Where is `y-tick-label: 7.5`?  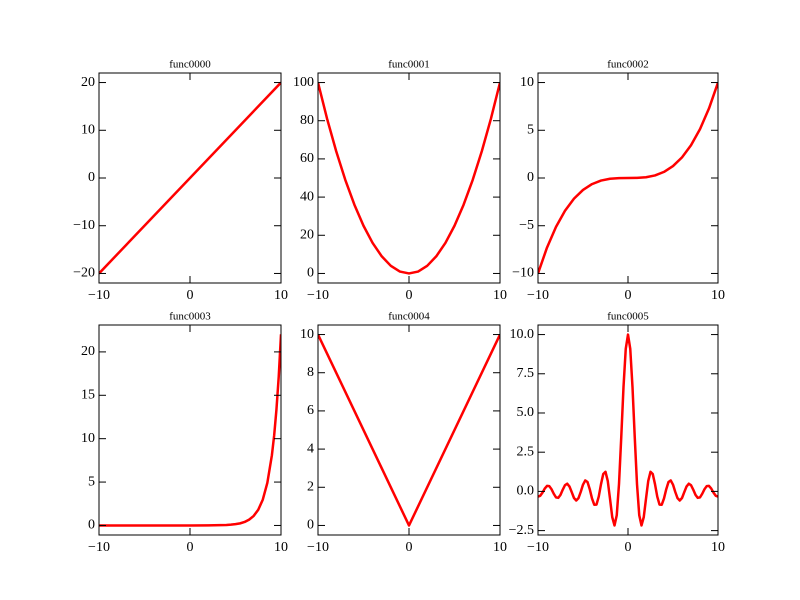 y-tick-label: 7.5 is located at coordinates (526, 373).